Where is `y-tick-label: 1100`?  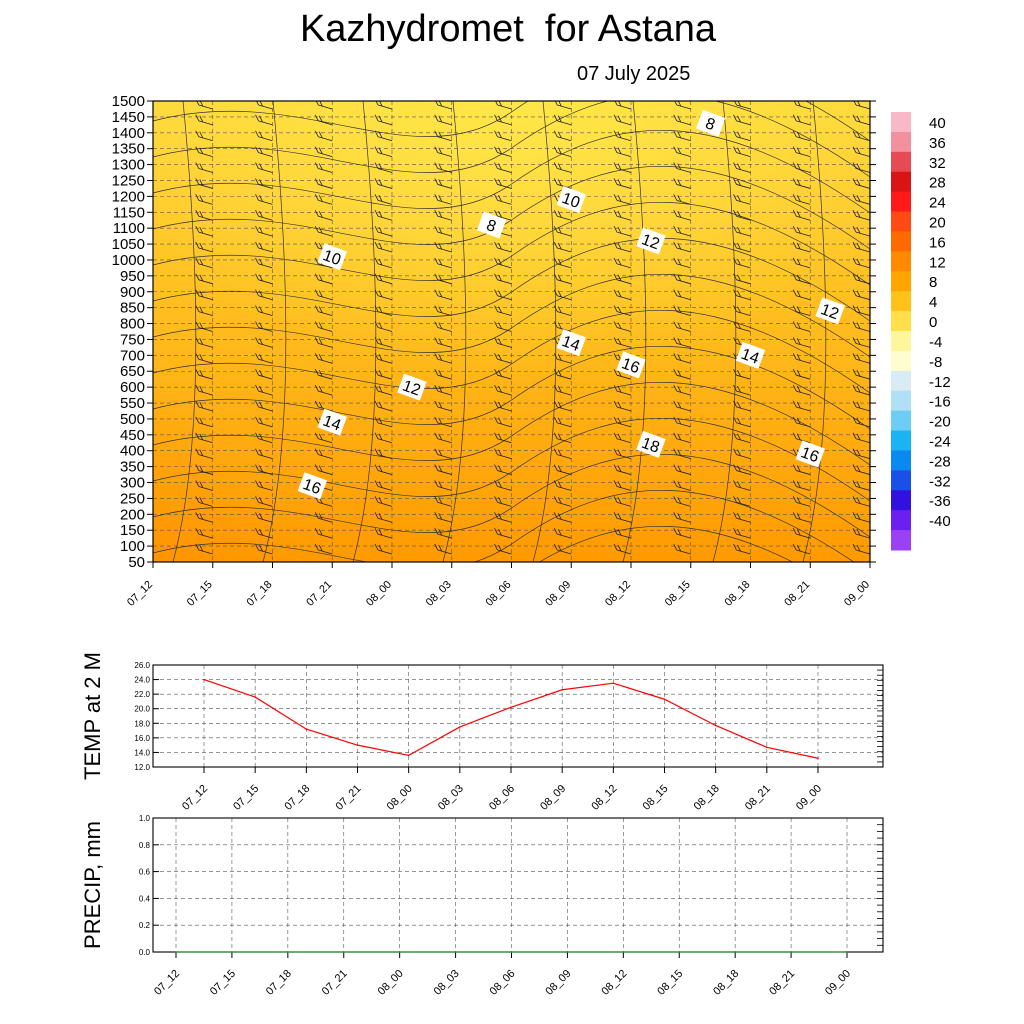 y-tick-label: 1100 is located at coordinates (129, 228).